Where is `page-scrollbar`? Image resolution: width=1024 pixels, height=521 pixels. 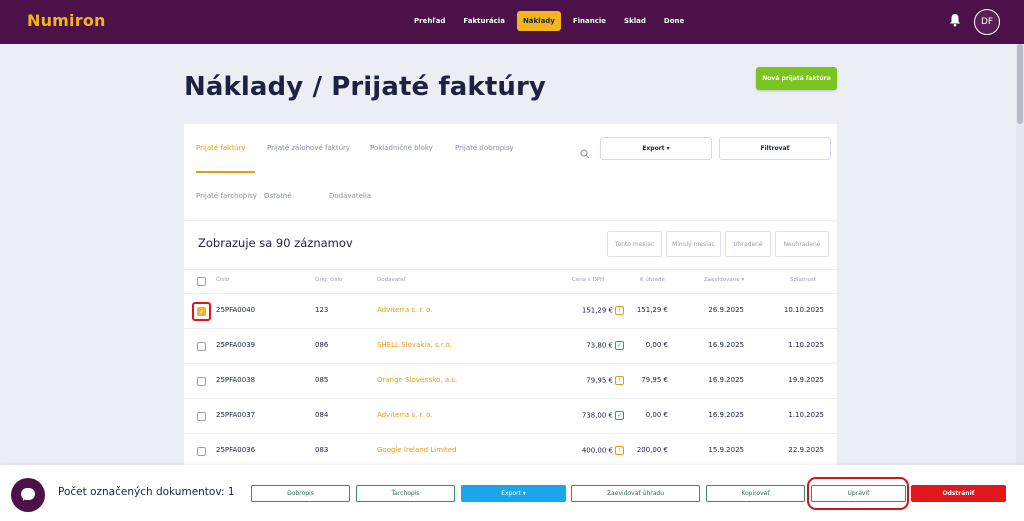
page-scrollbar is located at coordinates (1020, 254).